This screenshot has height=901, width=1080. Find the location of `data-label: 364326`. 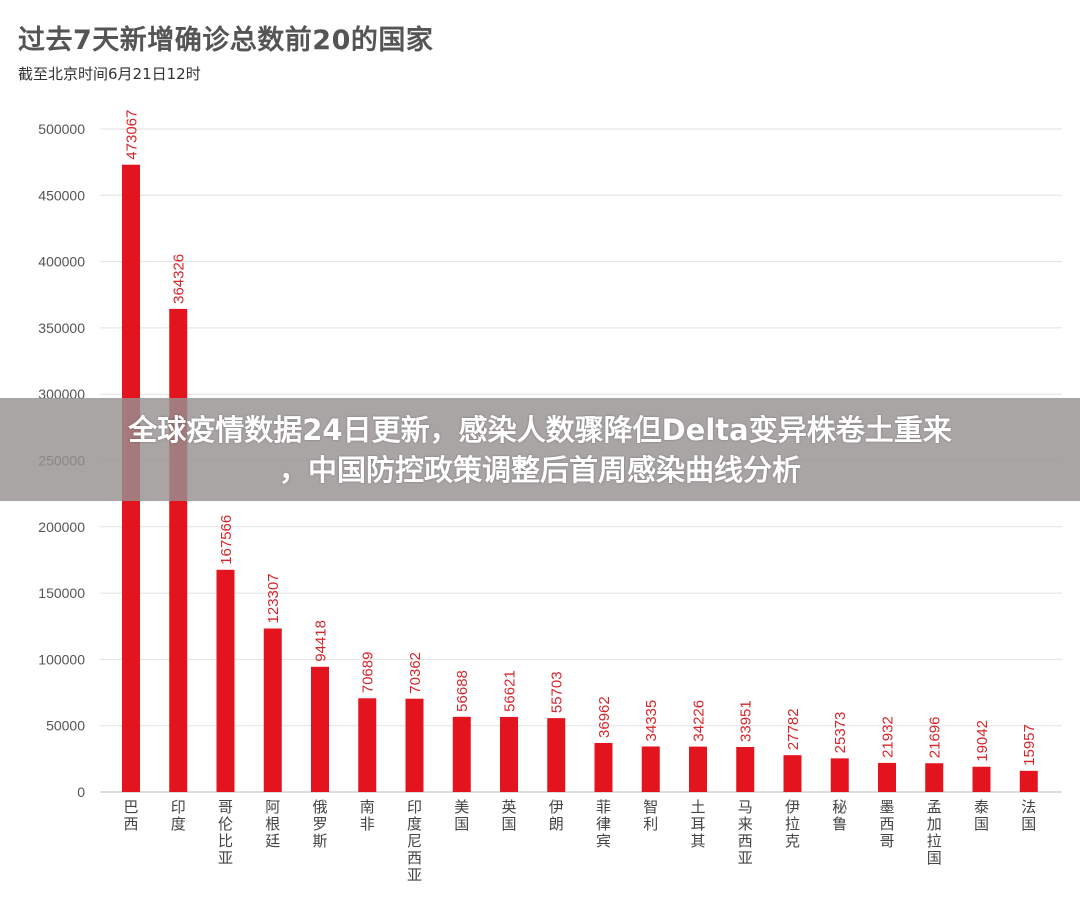

data-label: 364326 is located at coordinates (179, 279).